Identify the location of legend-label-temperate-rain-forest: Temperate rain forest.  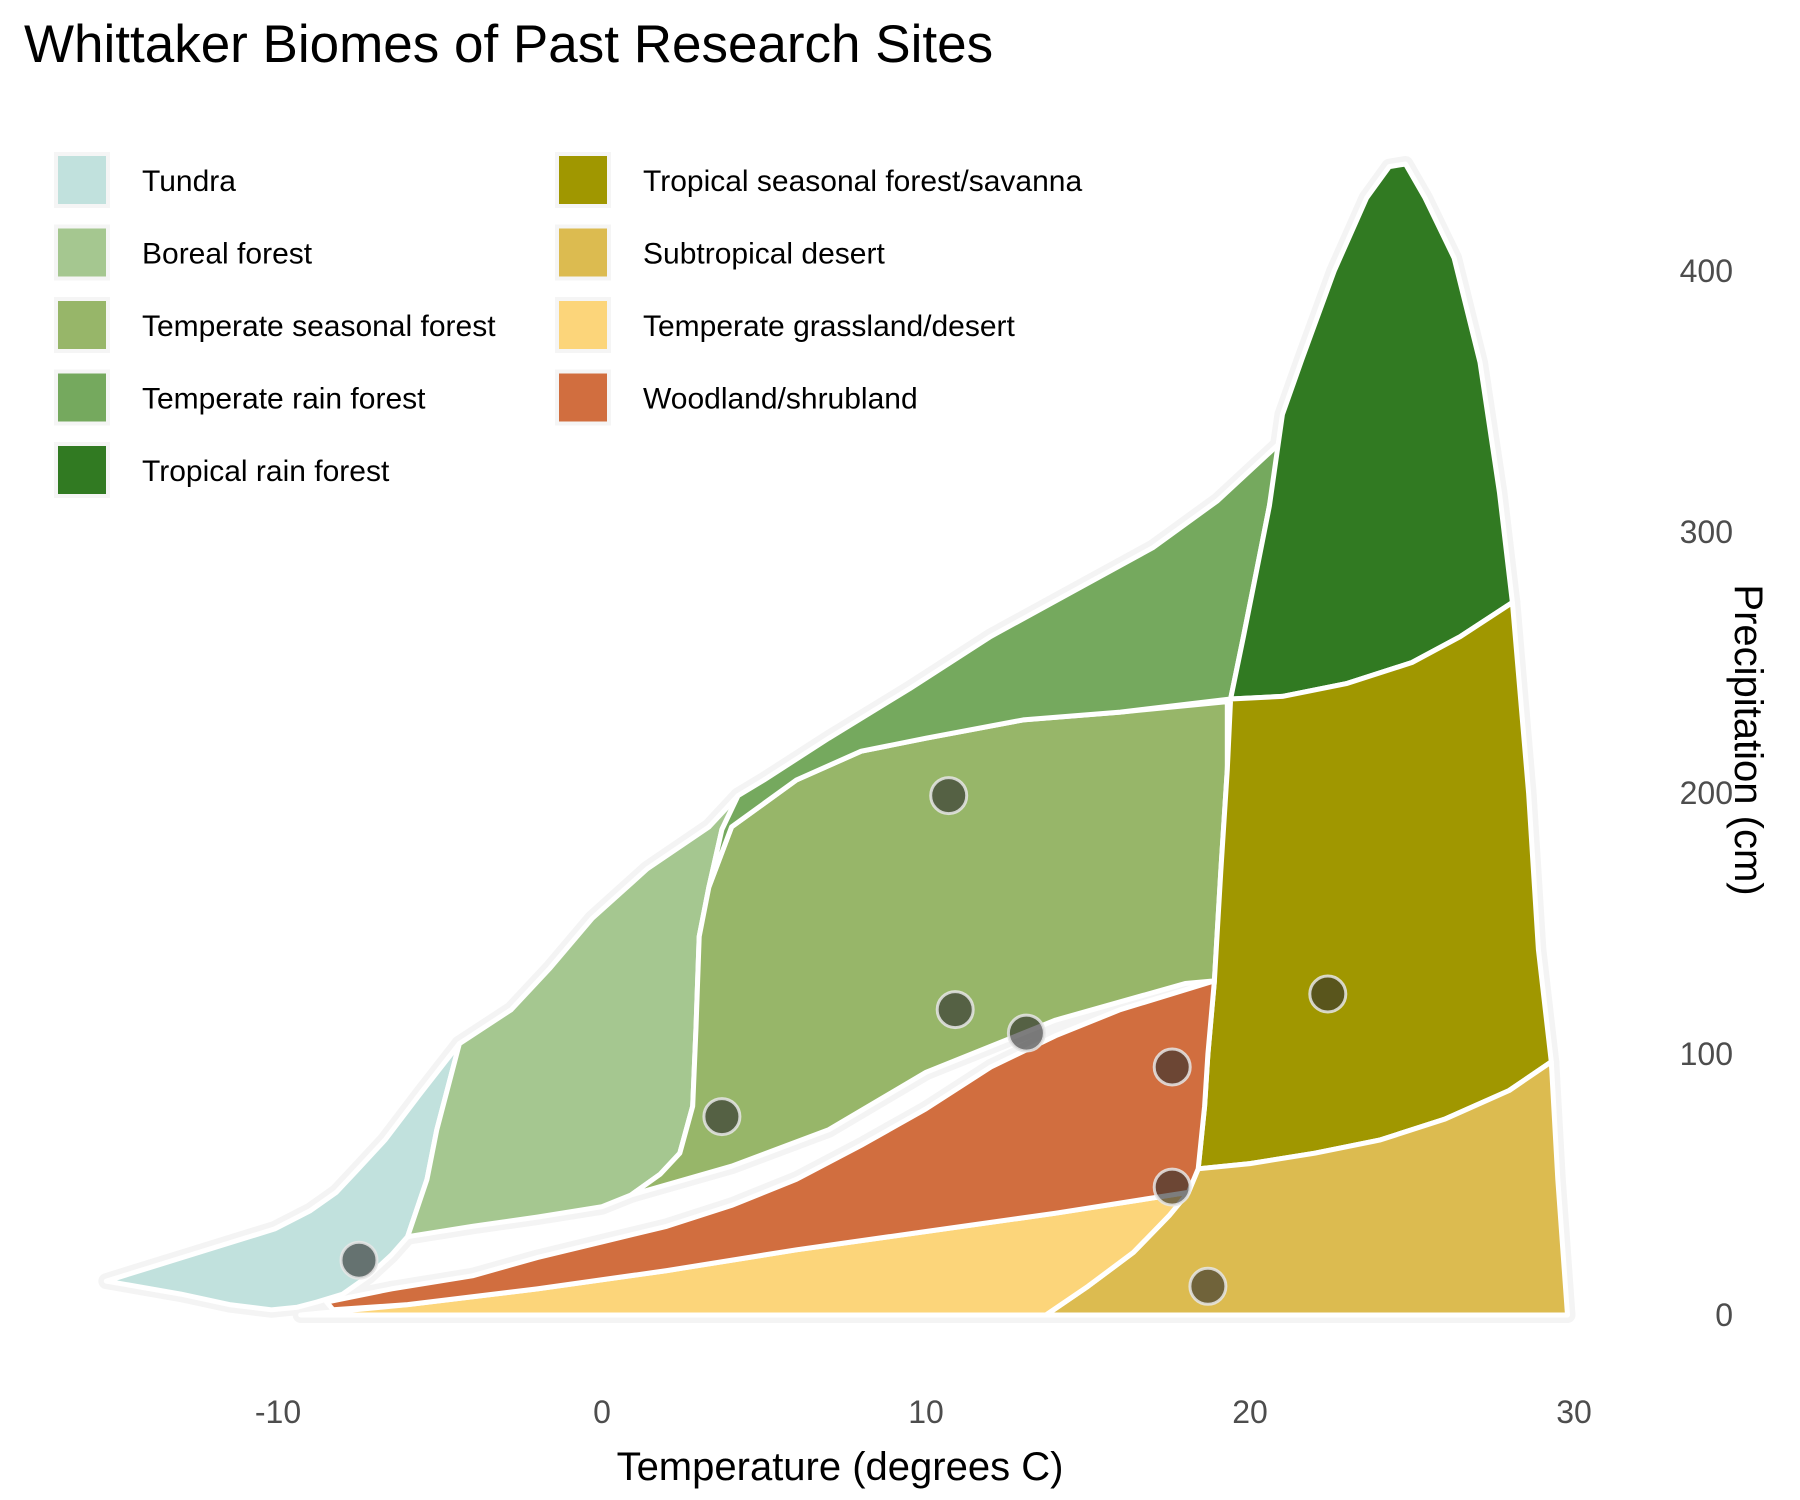
(284, 399).